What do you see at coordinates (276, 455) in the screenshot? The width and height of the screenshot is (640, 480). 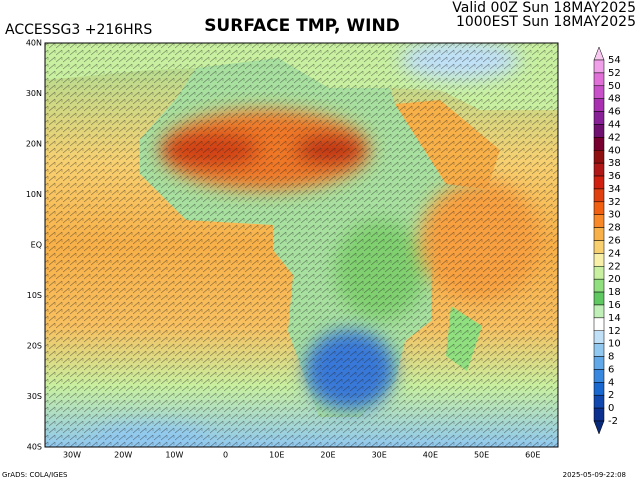 I see `longitude-label: 10E` at bounding box center [276, 455].